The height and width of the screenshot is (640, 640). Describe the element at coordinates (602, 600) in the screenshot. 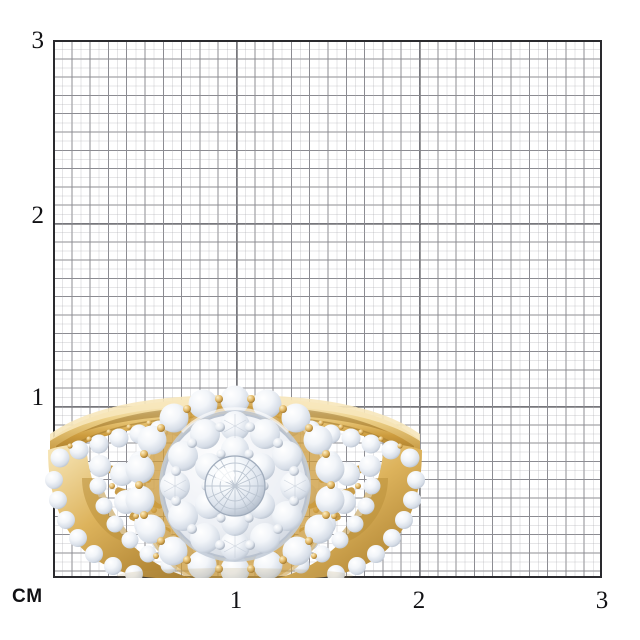

I see `x-axis-tick-3: 3` at that location.